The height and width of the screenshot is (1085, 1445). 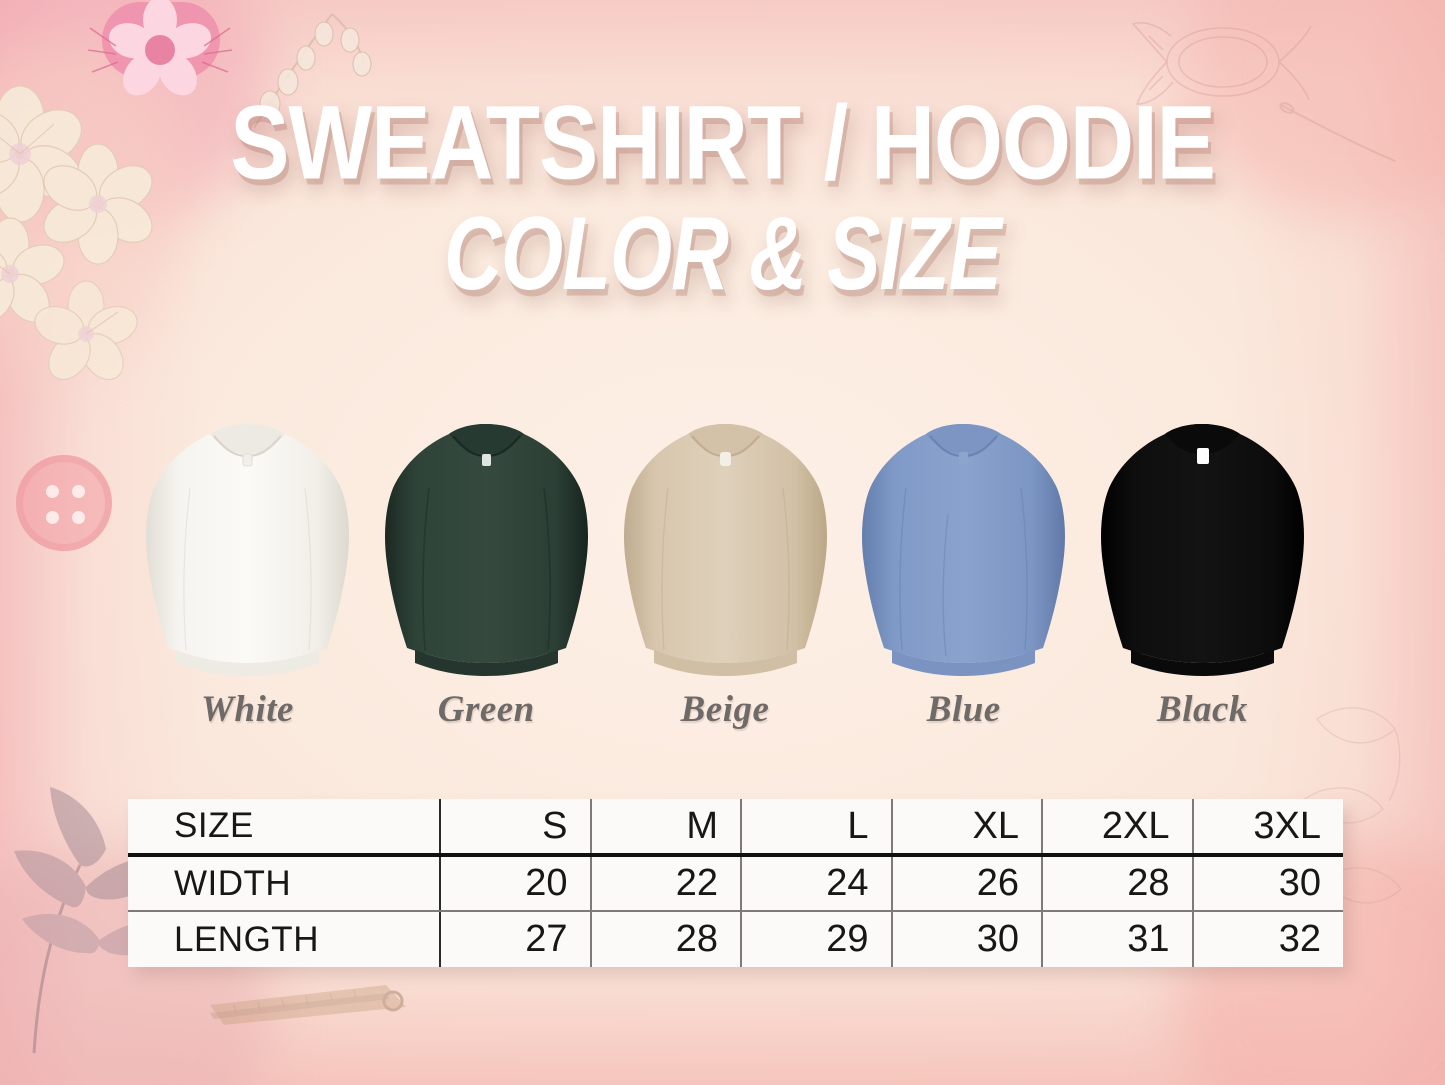 I want to click on table-cell-size-l: L, so click(x=817, y=828).